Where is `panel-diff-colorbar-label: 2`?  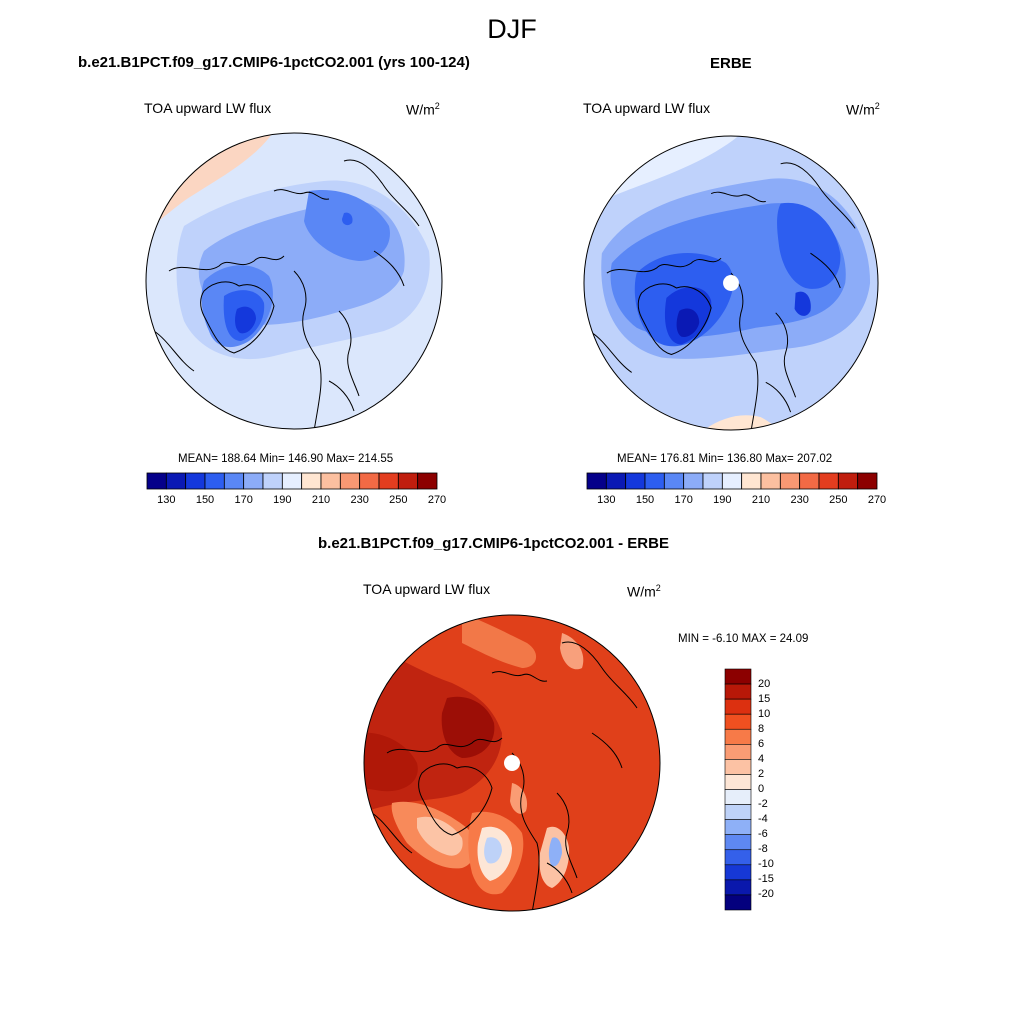 panel-diff-colorbar-label: 2 is located at coordinates (761, 773).